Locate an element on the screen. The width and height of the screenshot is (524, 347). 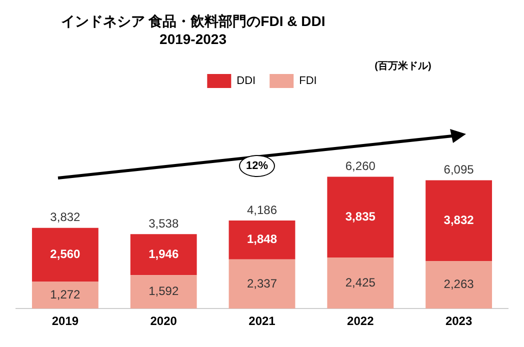
total-label: 4,186 is located at coordinates (262, 209).